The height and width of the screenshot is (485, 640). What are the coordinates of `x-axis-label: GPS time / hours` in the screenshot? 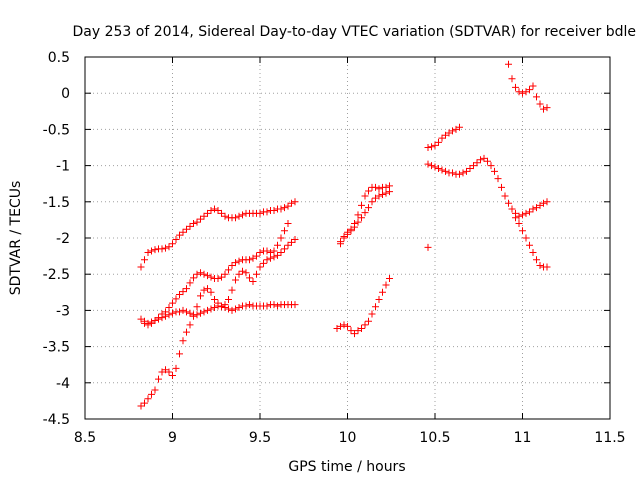 It's located at (346, 467).